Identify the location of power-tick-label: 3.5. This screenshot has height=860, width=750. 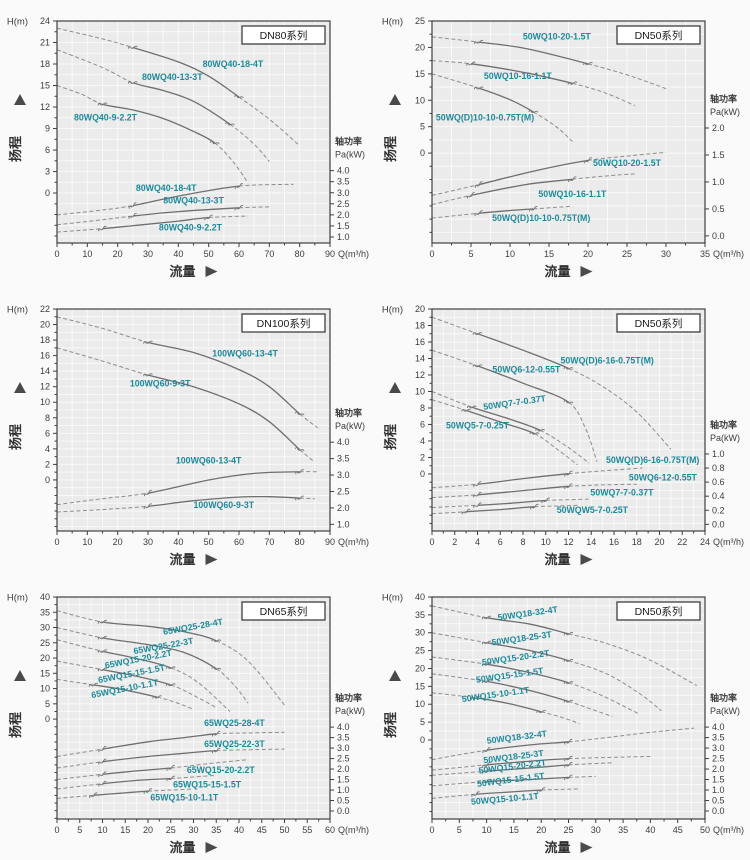
(343, 459).